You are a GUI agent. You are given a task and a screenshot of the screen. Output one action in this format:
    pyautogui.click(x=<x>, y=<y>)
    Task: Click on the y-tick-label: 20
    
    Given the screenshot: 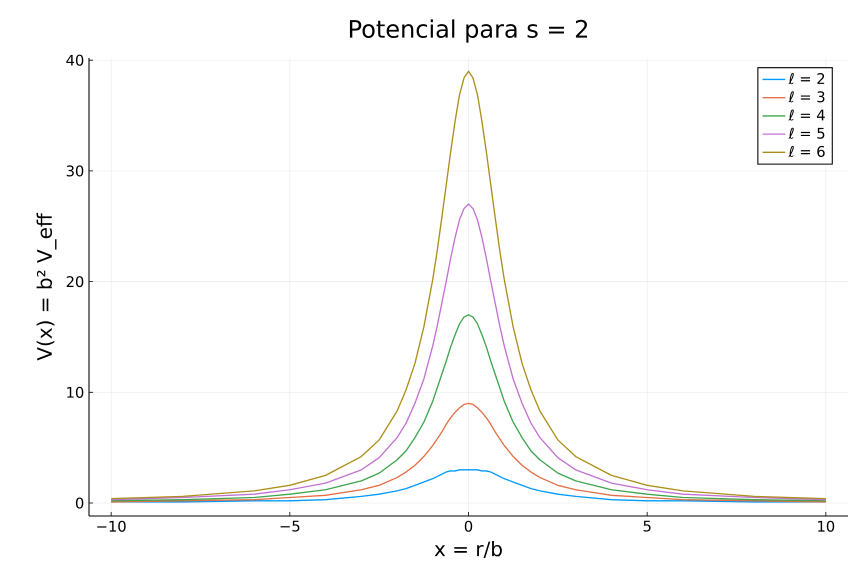 What is the action you would take?
    pyautogui.click(x=75, y=282)
    